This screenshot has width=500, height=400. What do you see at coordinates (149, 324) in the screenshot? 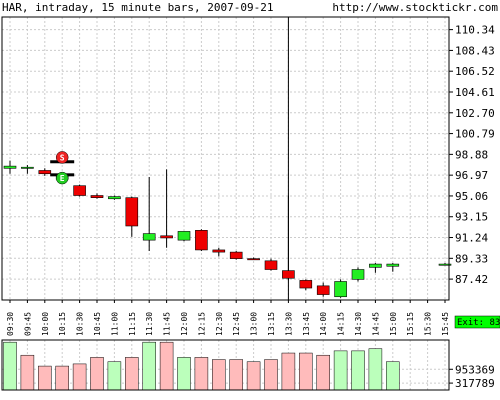
I see `x-tick-label: 11:30` at bounding box center [149, 324].